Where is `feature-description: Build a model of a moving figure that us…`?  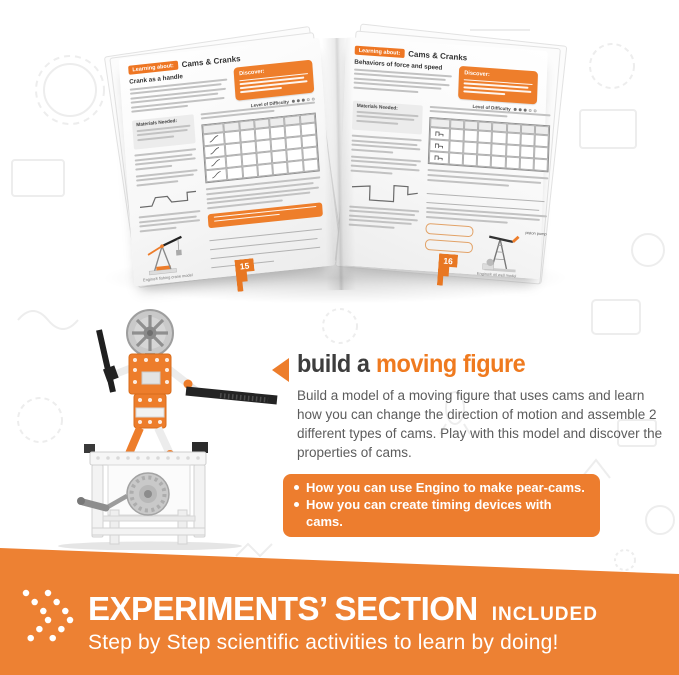 feature-description: Build a model of a moving figure that us… is located at coordinates (480, 424).